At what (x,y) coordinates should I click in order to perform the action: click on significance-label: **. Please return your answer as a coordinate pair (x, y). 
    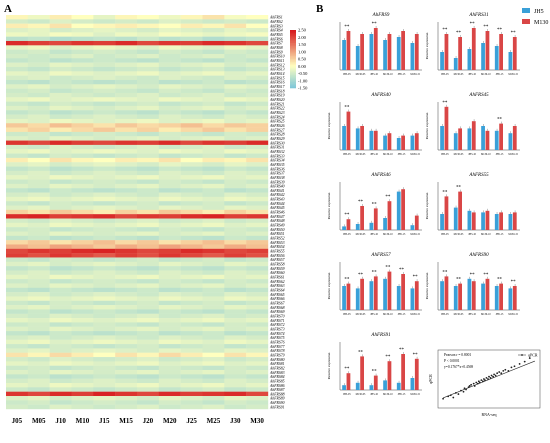
    Looking at the image, I should click on (486, 27).